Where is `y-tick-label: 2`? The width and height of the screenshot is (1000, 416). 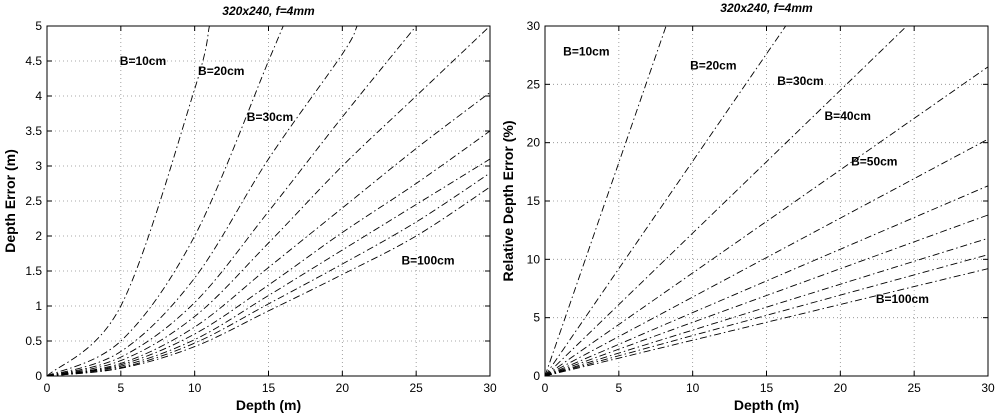 y-tick-label: 2 is located at coordinates (38, 236).